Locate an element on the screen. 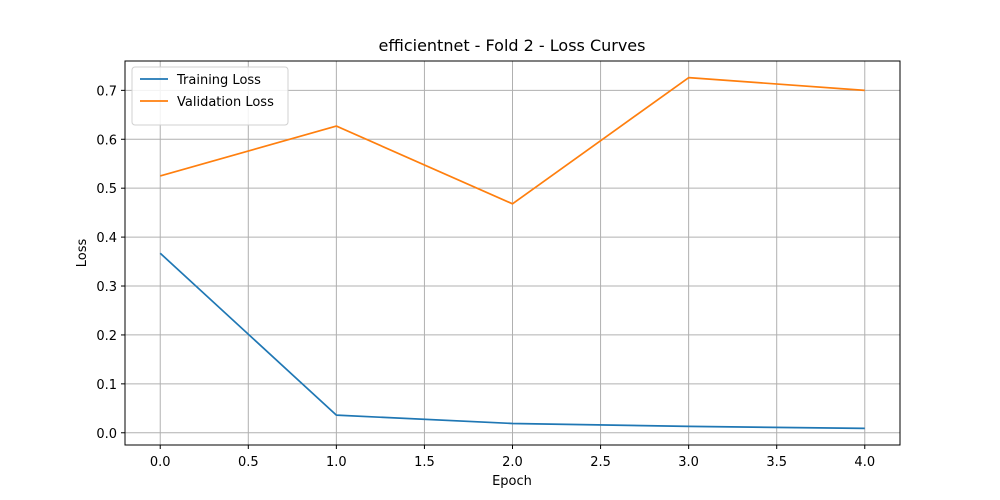 This screenshot has height=500, width=1000. y-tick-label: 0.5 is located at coordinates (106, 189).